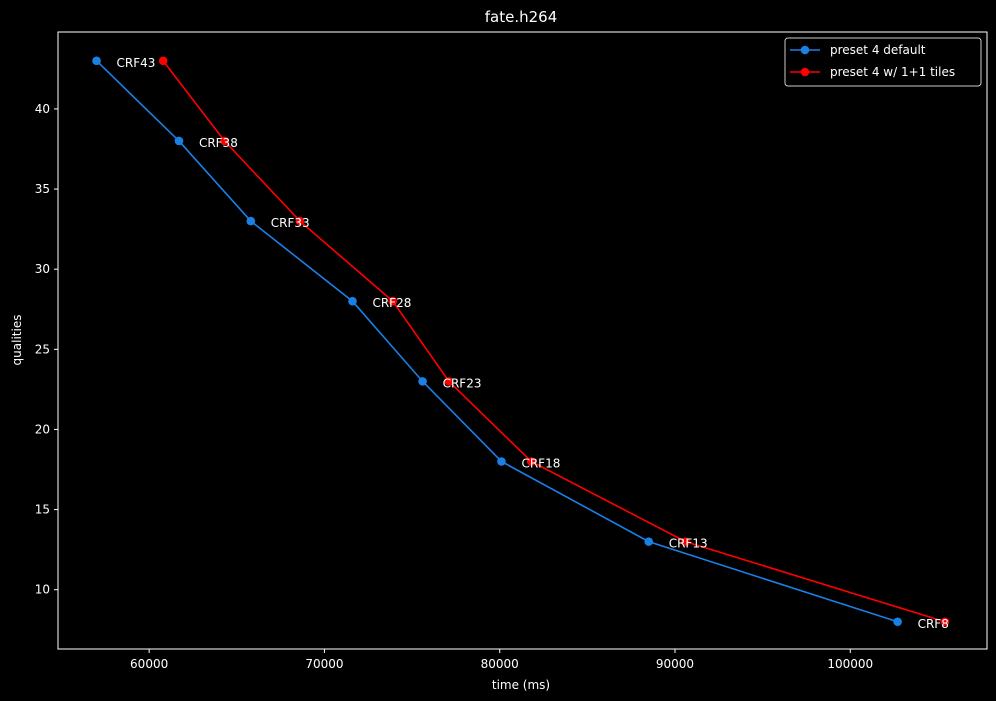 The height and width of the screenshot is (701, 996). What do you see at coordinates (933, 624) in the screenshot?
I see `point-annotation: CRF8` at bounding box center [933, 624].